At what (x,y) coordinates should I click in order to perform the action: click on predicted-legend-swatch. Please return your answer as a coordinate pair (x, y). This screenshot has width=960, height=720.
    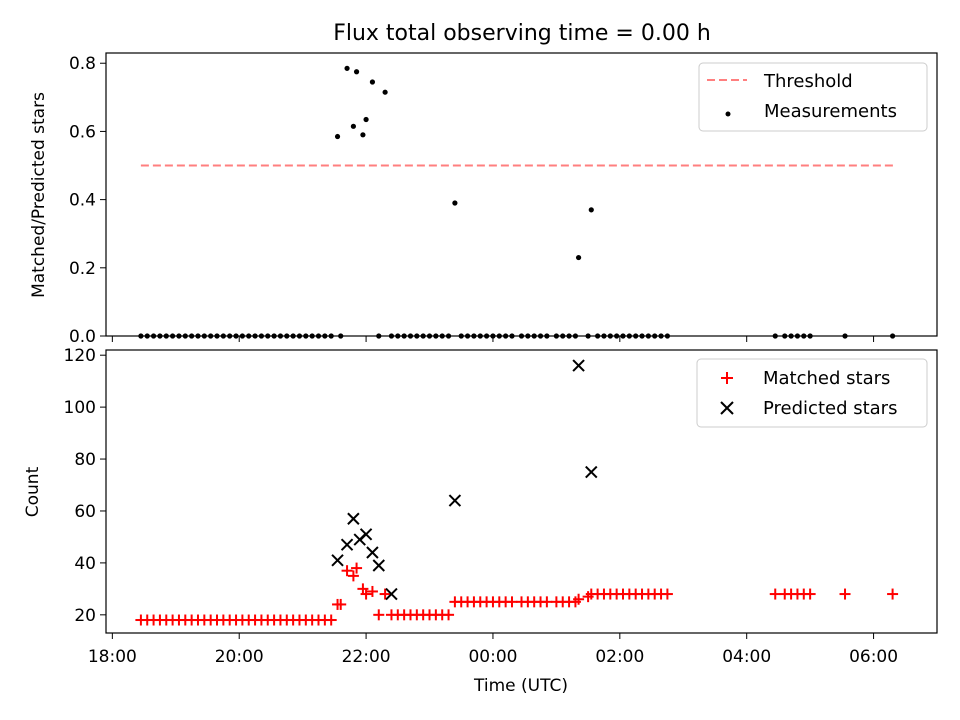
    Looking at the image, I should click on (727, 408).